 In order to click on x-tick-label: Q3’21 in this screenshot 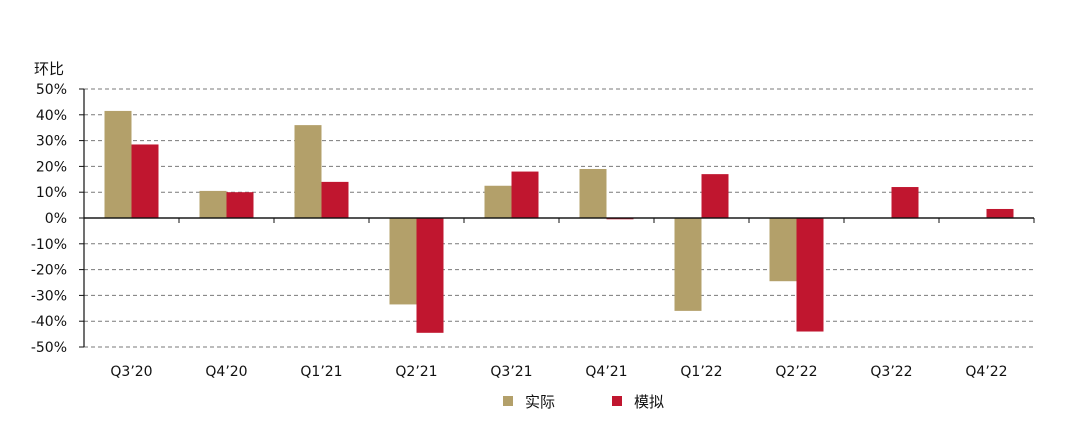, I will do `click(511, 372)`.